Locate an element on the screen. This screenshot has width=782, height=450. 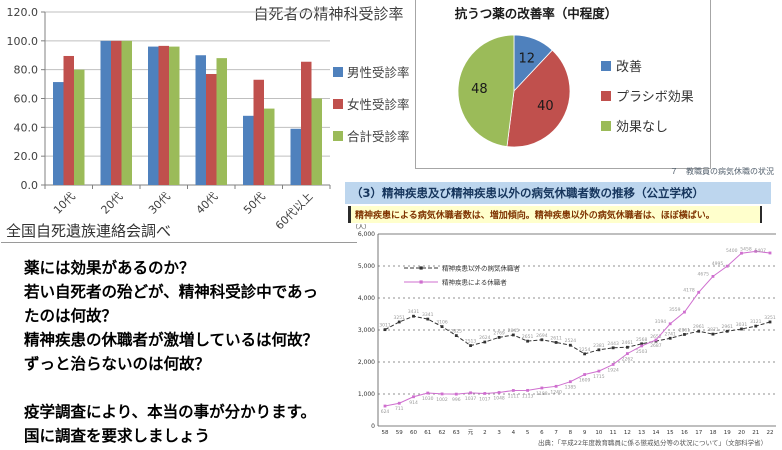
legend-label-no-effect: 効果なし is located at coordinates (642, 127).